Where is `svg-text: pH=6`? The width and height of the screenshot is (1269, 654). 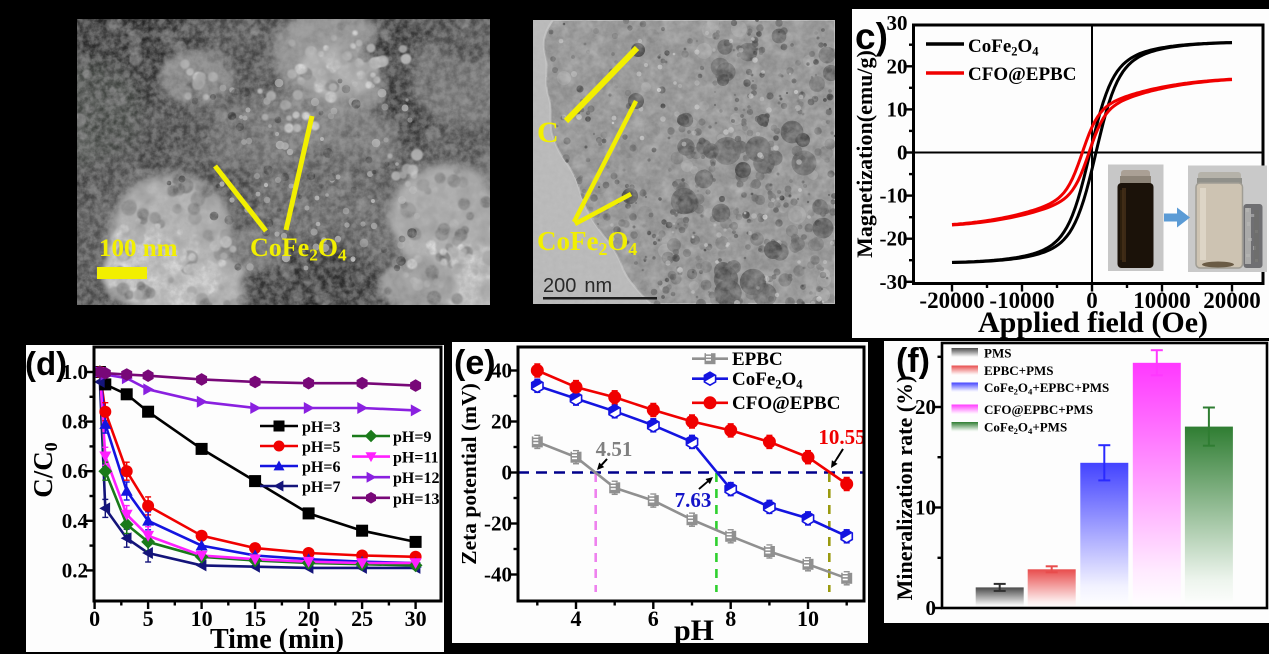
svg-text: pH=6 is located at coordinates (321, 467).